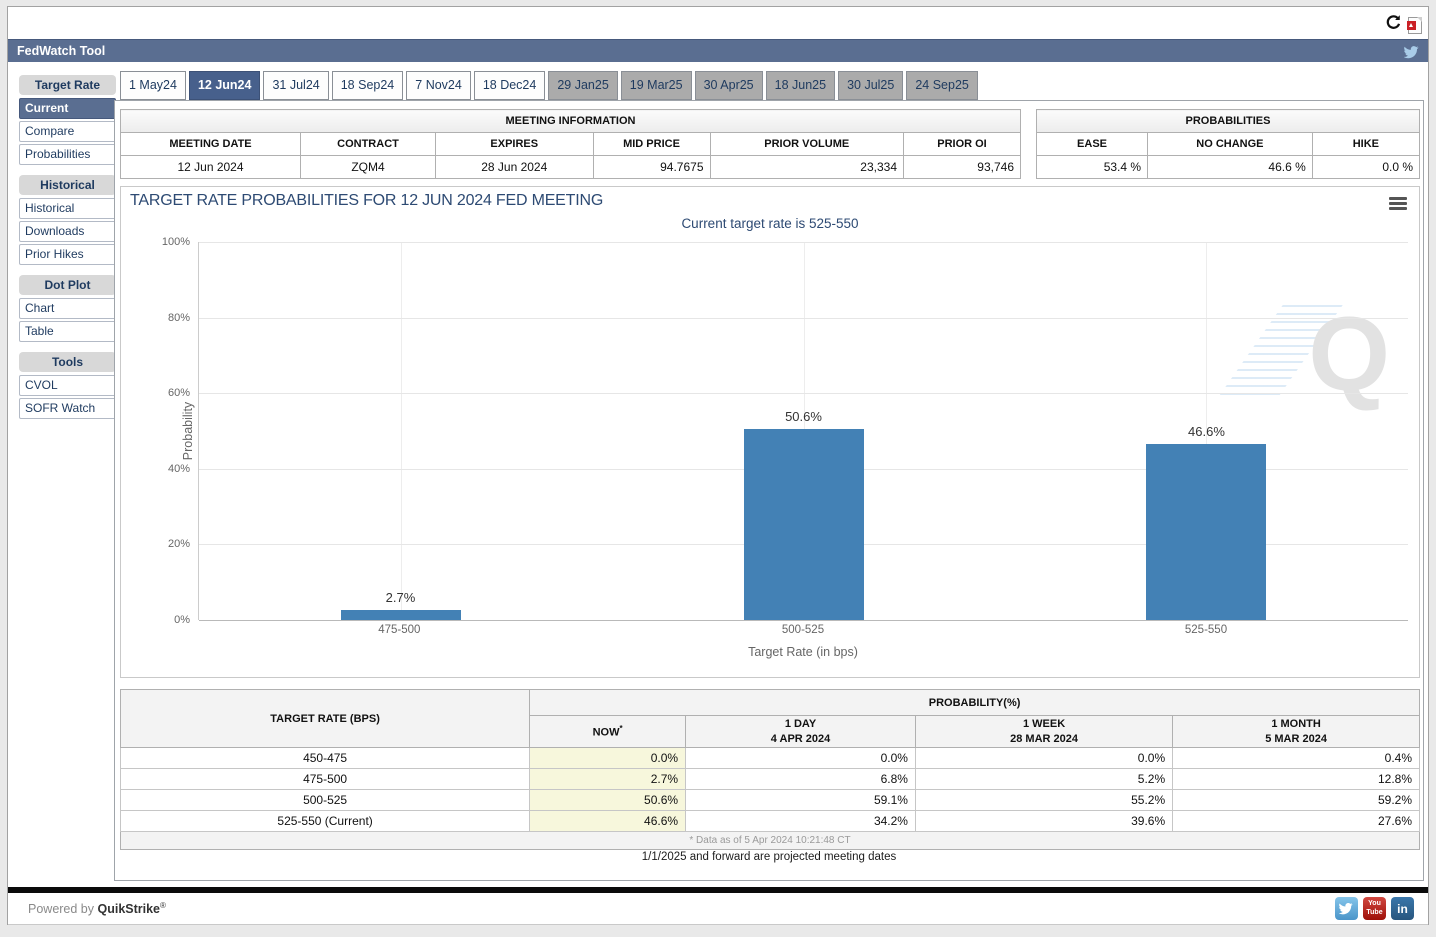 This screenshot has height=937, width=1436. Describe the element at coordinates (1230, 167) in the screenshot. I see `no-change-value: 46.6 %` at that location.